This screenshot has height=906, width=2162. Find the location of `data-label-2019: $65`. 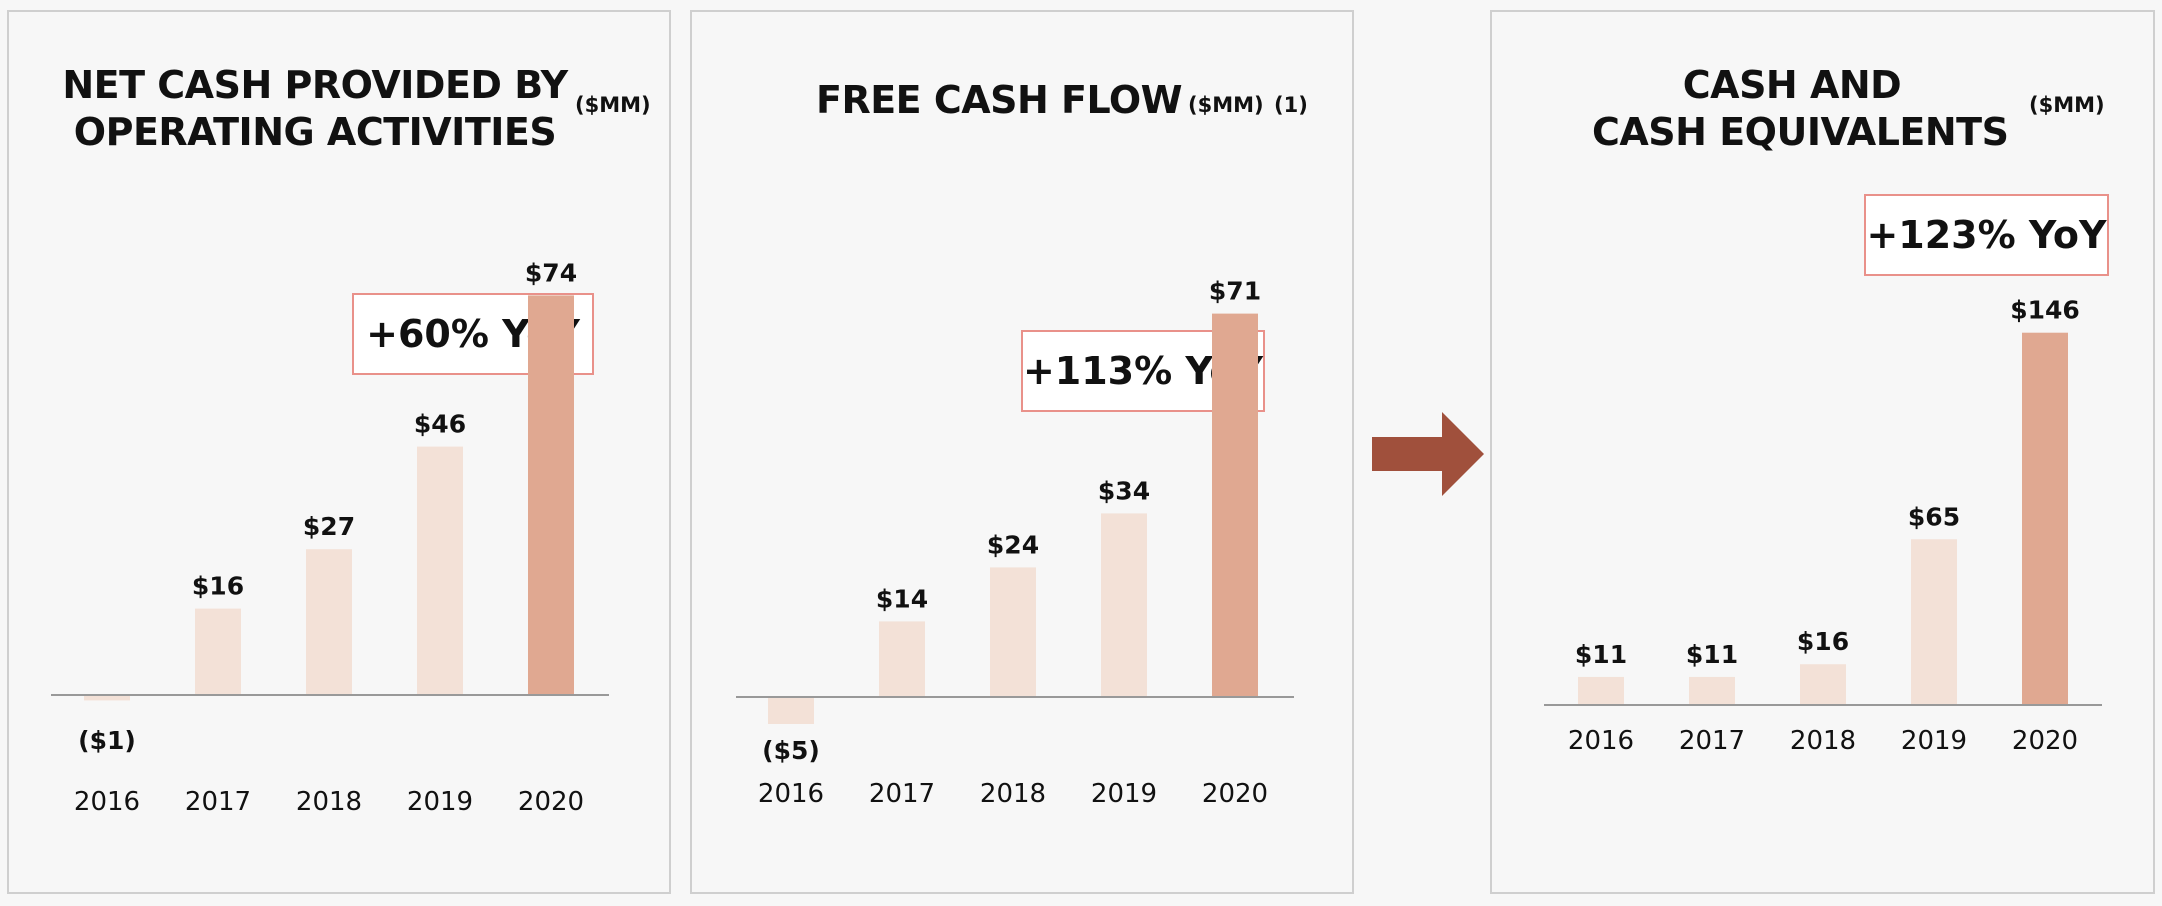

data-label-2019: $65 is located at coordinates (1934, 516).